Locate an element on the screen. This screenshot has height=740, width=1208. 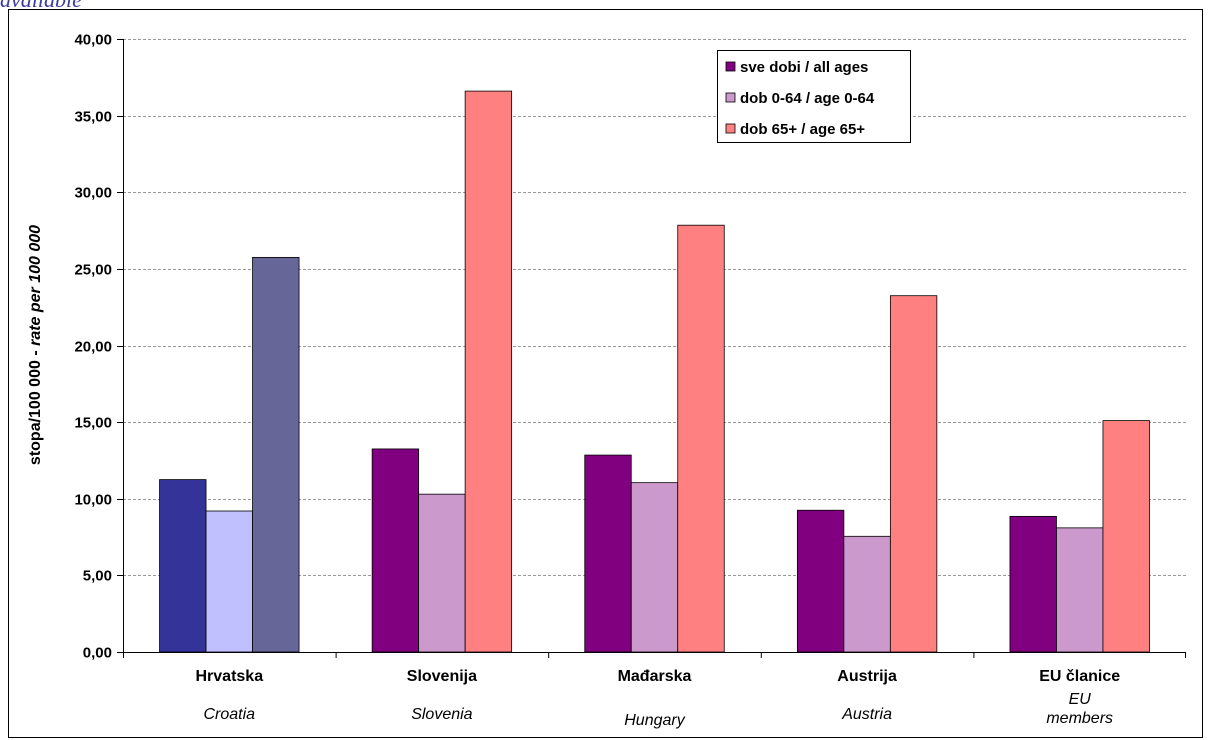
y-tick-label: 35,00 is located at coordinates (93, 117).